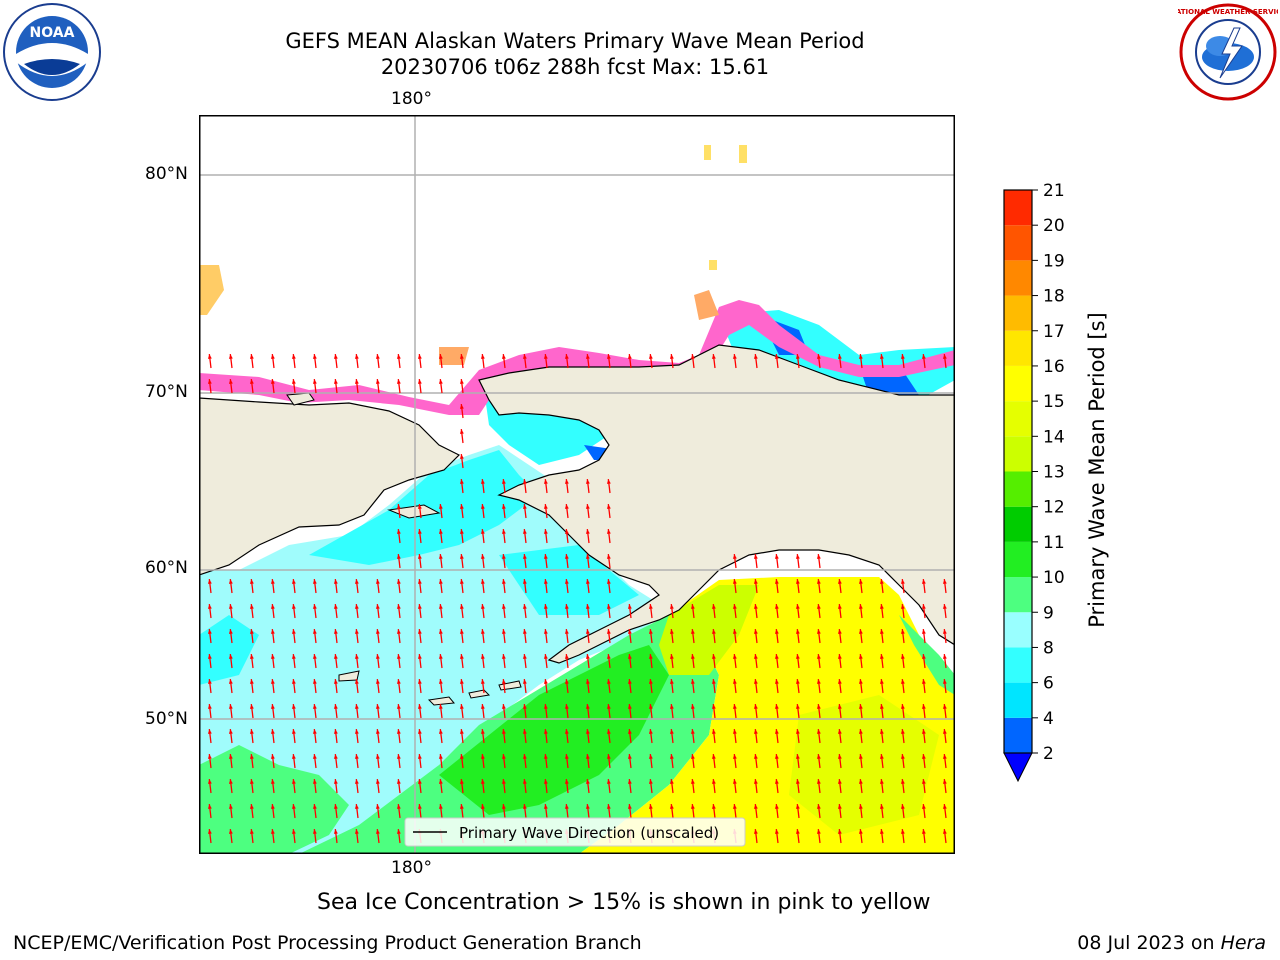 This screenshot has width=1280, height=960. What do you see at coordinates (411, 868) in the screenshot?
I see `lon-label-bottom: 180°` at bounding box center [411, 868].